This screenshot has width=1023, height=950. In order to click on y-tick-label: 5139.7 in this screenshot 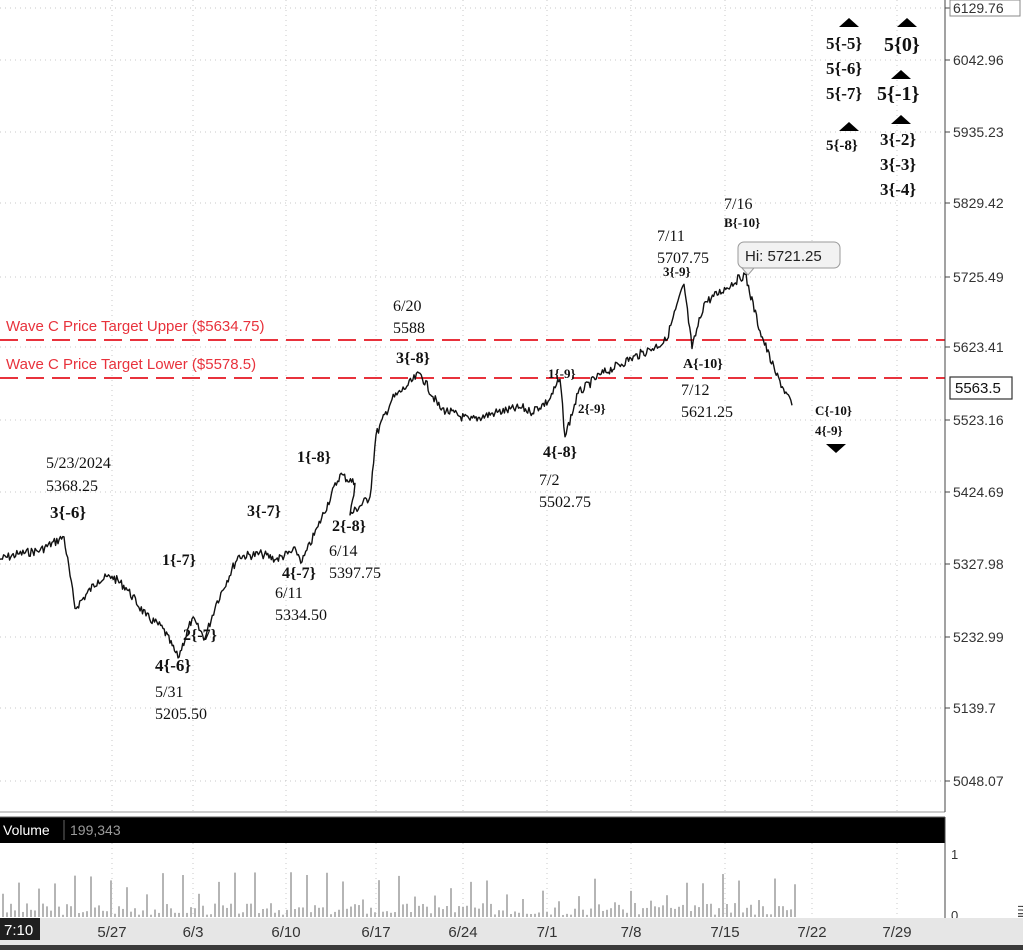, I will do `click(974, 708)`.